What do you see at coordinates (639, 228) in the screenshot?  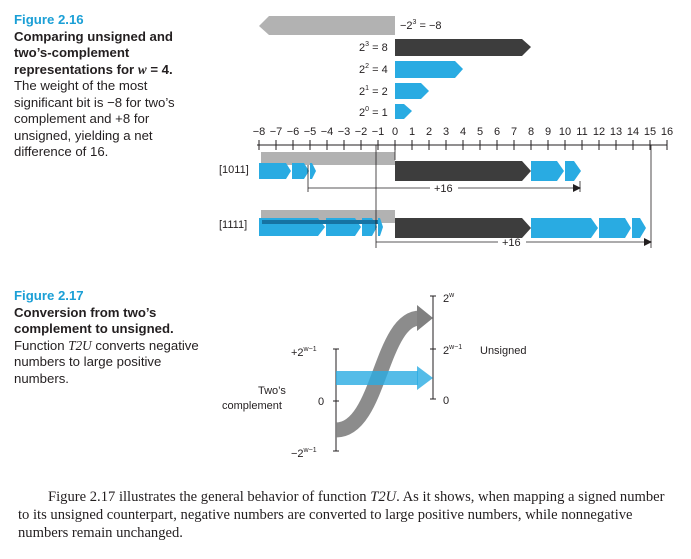 I see `row1111-seg-u1` at bounding box center [639, 228].